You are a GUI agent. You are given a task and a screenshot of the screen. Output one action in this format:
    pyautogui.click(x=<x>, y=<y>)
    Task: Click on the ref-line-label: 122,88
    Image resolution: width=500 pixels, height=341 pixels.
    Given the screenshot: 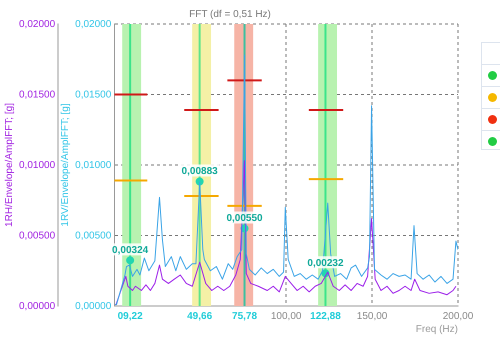 What is the action you would take?
    pyautogui.click(x=326, y=316)
    